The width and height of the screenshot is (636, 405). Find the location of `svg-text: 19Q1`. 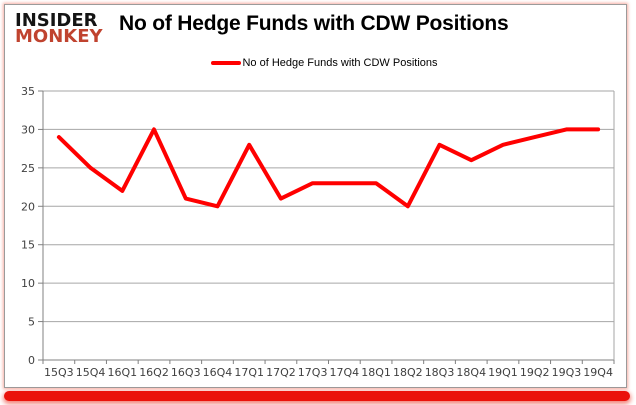

svg-text: 19Q1 is located at coordinates (503, 372).